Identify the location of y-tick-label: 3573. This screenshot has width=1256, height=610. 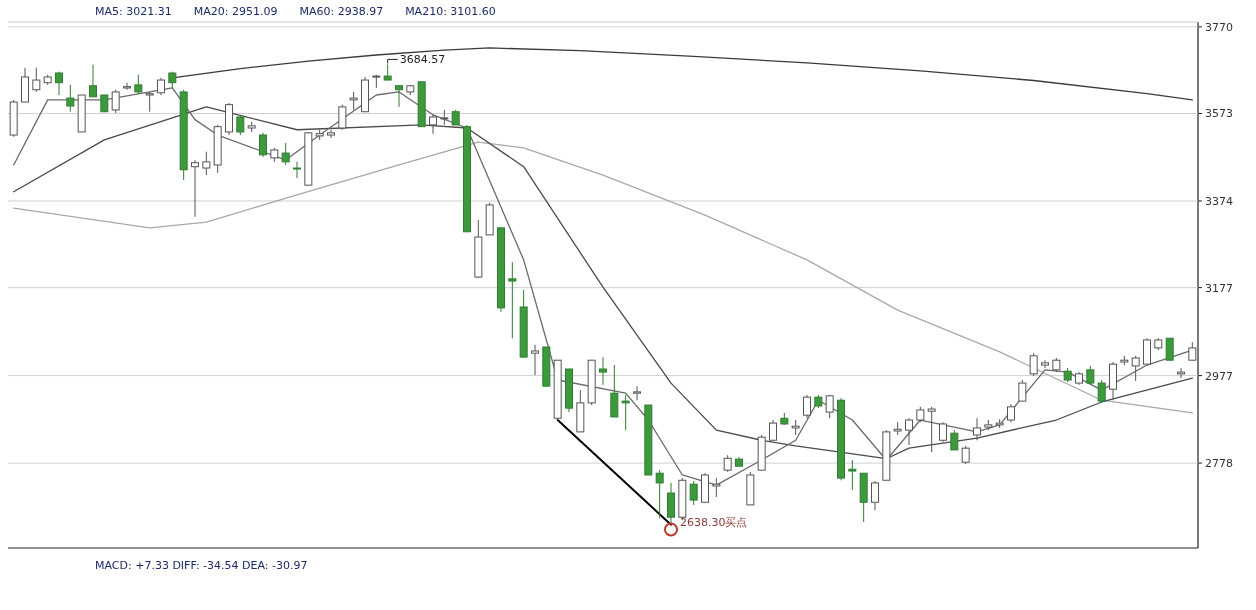
(1219, 114).